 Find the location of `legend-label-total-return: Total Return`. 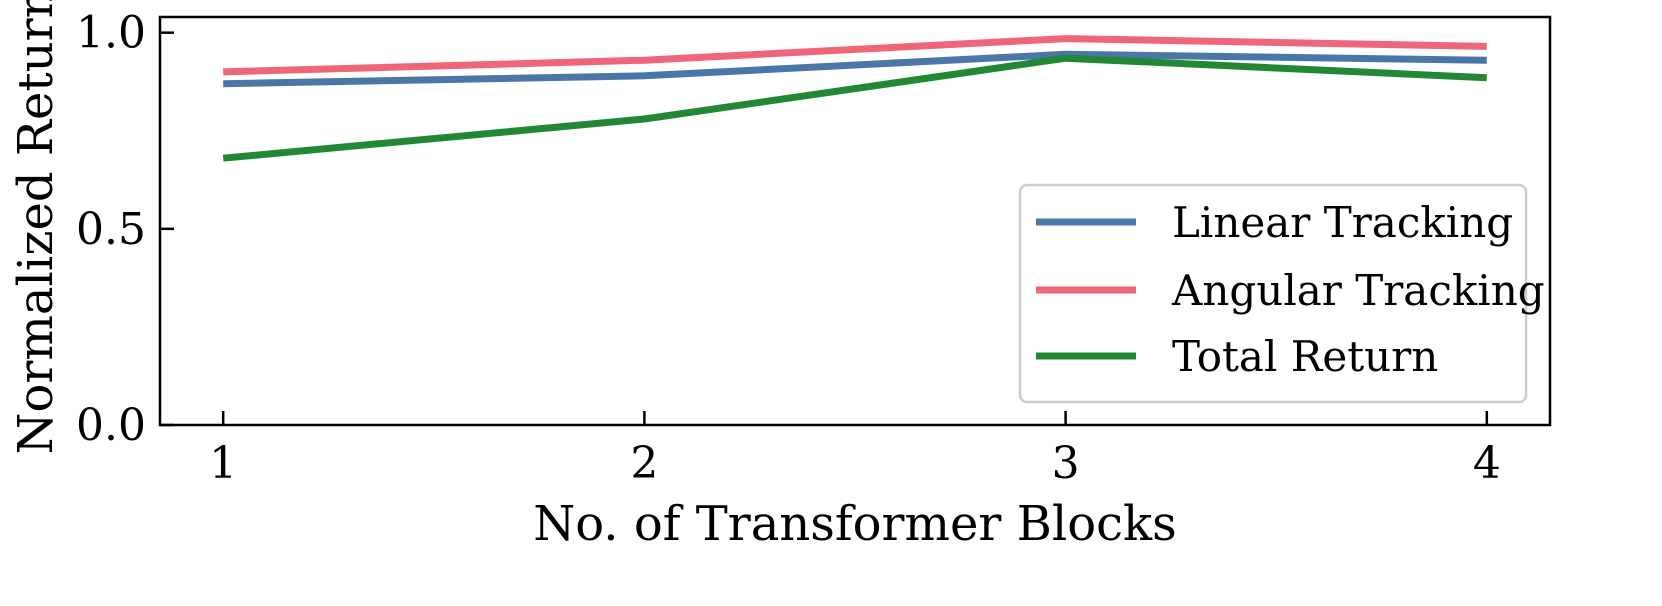

legend-label-total-return: Total Return is located at coordinates (1305, 356).